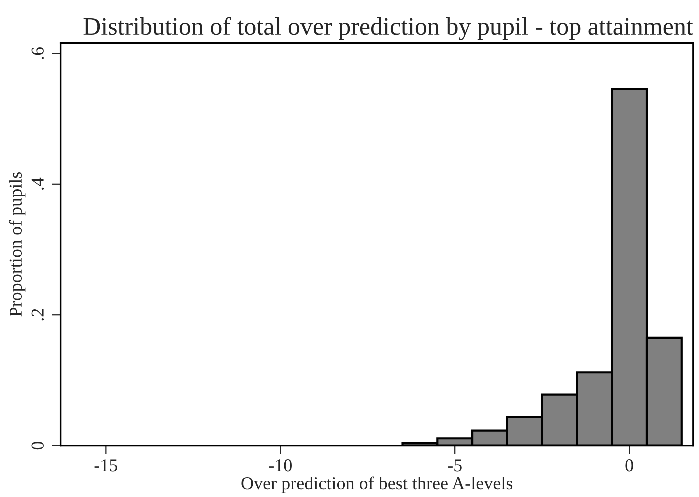 This screenshot has width=699, height=497. I want to click on x-tick-label: -15, so click(106, 466).